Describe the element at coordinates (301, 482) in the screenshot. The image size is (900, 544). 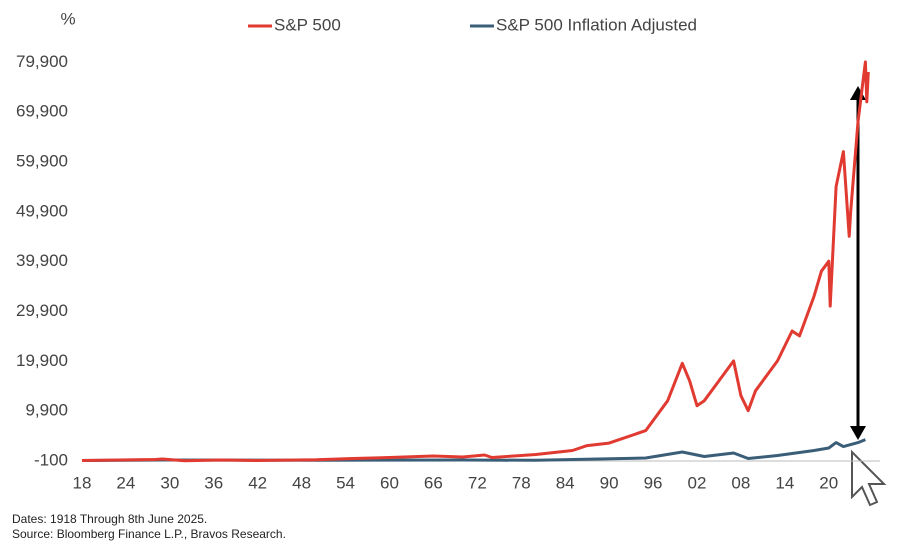
I see `x-tick-label: 48` at that location.